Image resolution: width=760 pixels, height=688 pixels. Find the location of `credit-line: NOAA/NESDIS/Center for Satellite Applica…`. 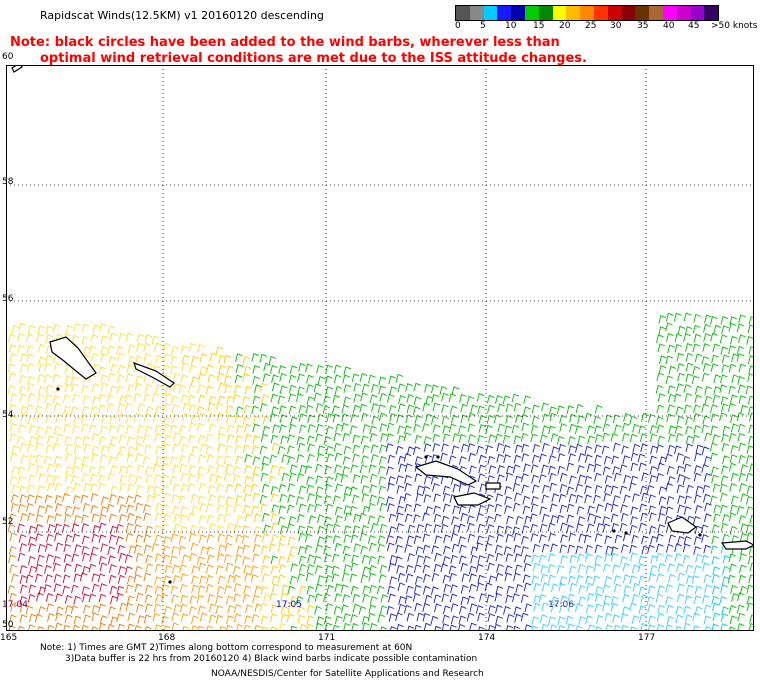

credit-line: NOAA/NESDIS/Center for Satellite Applica… is located at coordinates (347, 674).